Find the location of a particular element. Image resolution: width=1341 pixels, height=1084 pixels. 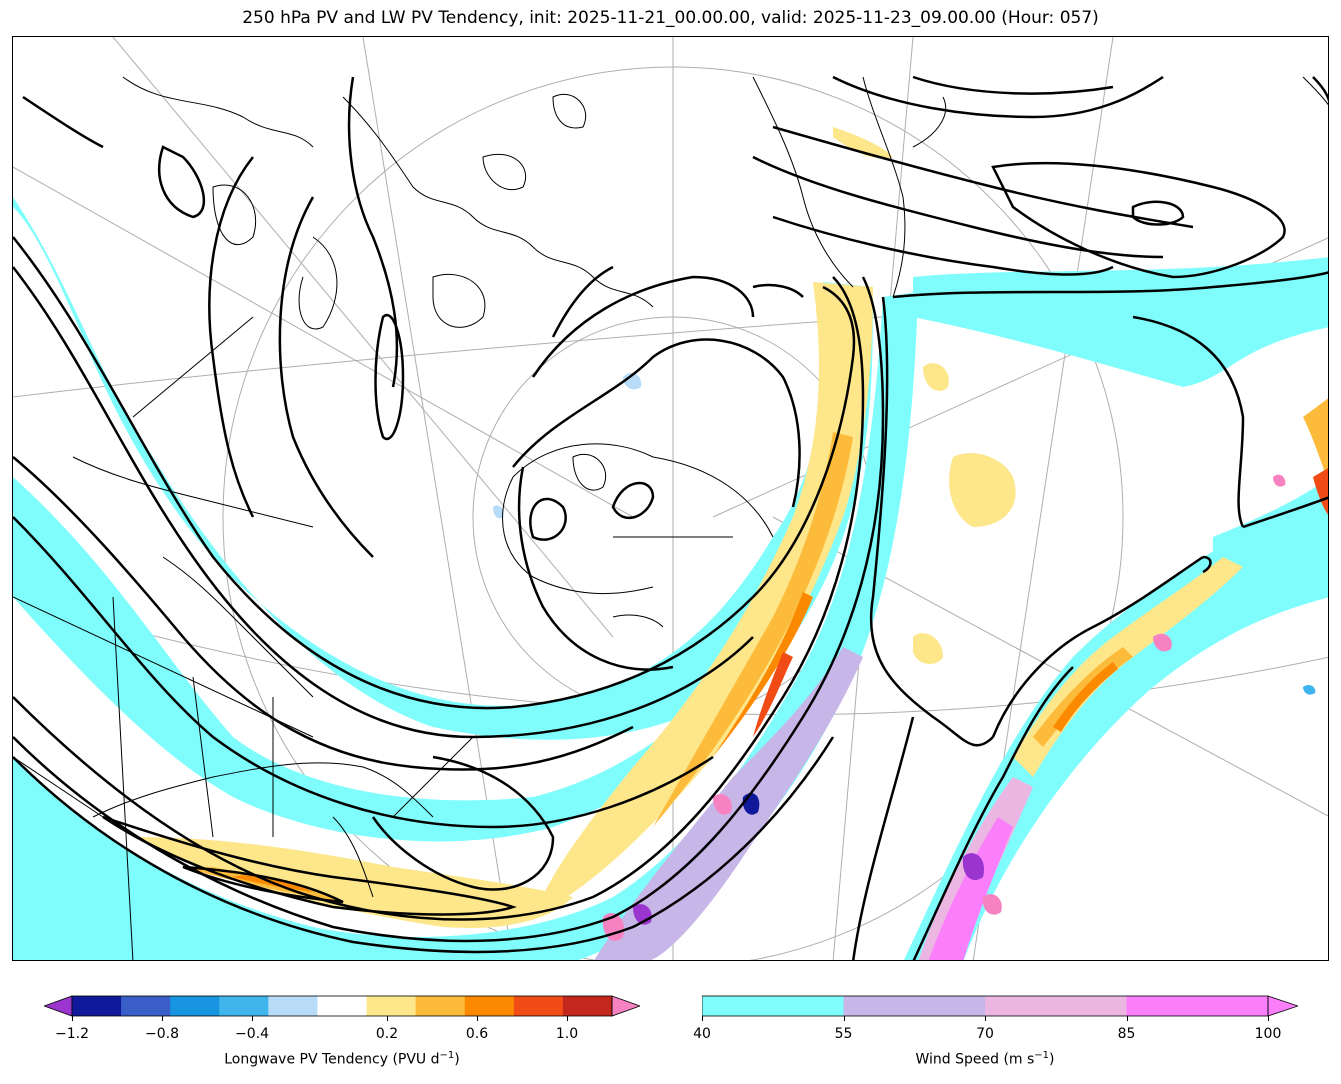

wind-speed-colorbar-swatches is located at coordinates (1000, 1006).